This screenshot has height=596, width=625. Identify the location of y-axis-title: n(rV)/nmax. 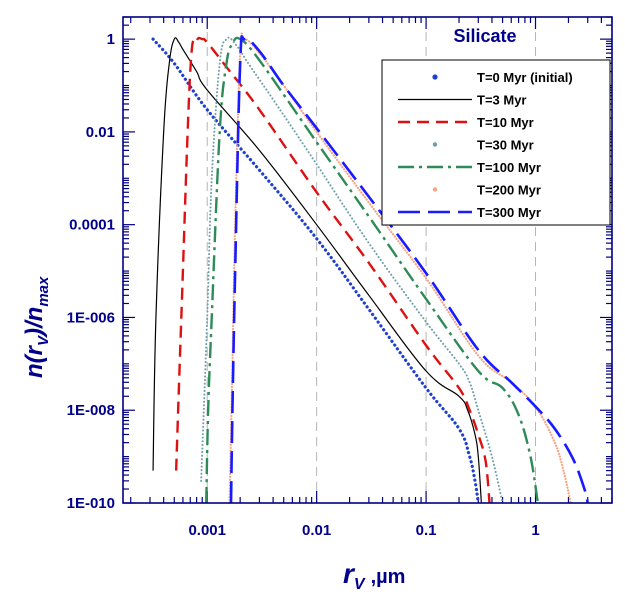
(36, 327).